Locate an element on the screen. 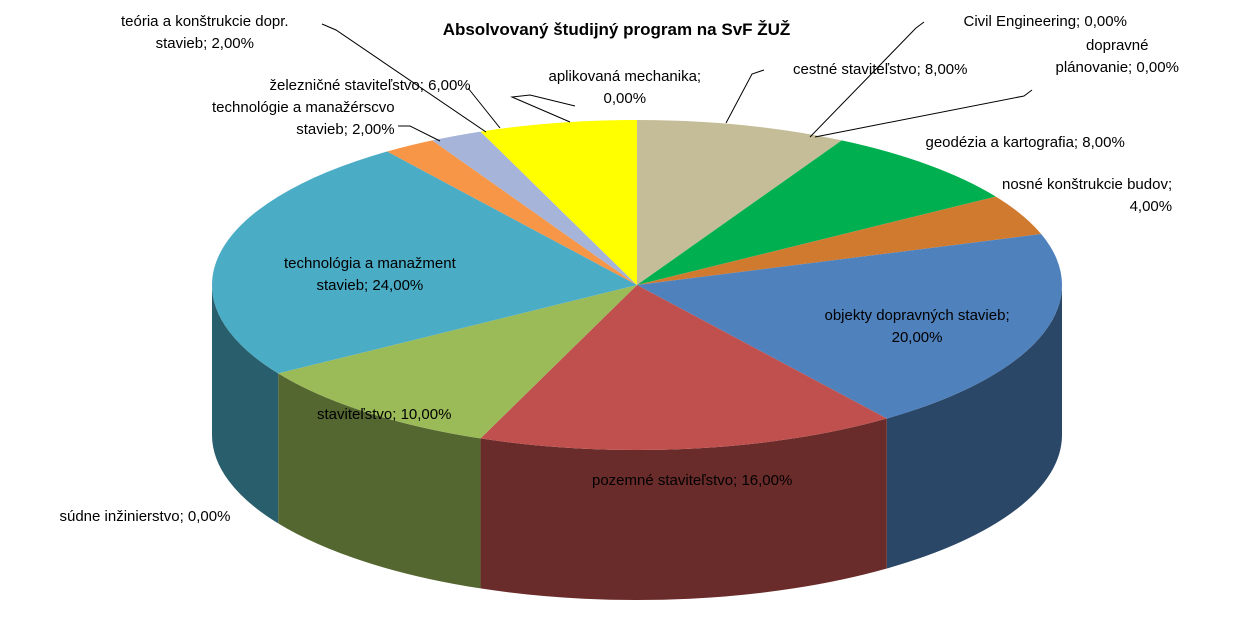  data-label: cestné staviteľstvo; 8,00% is located at coordinates (880, 69).